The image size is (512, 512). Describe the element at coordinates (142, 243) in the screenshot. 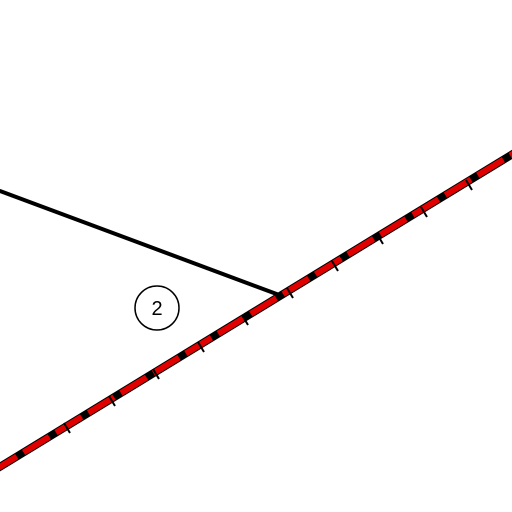

I see `black-boundary-line` at that location.